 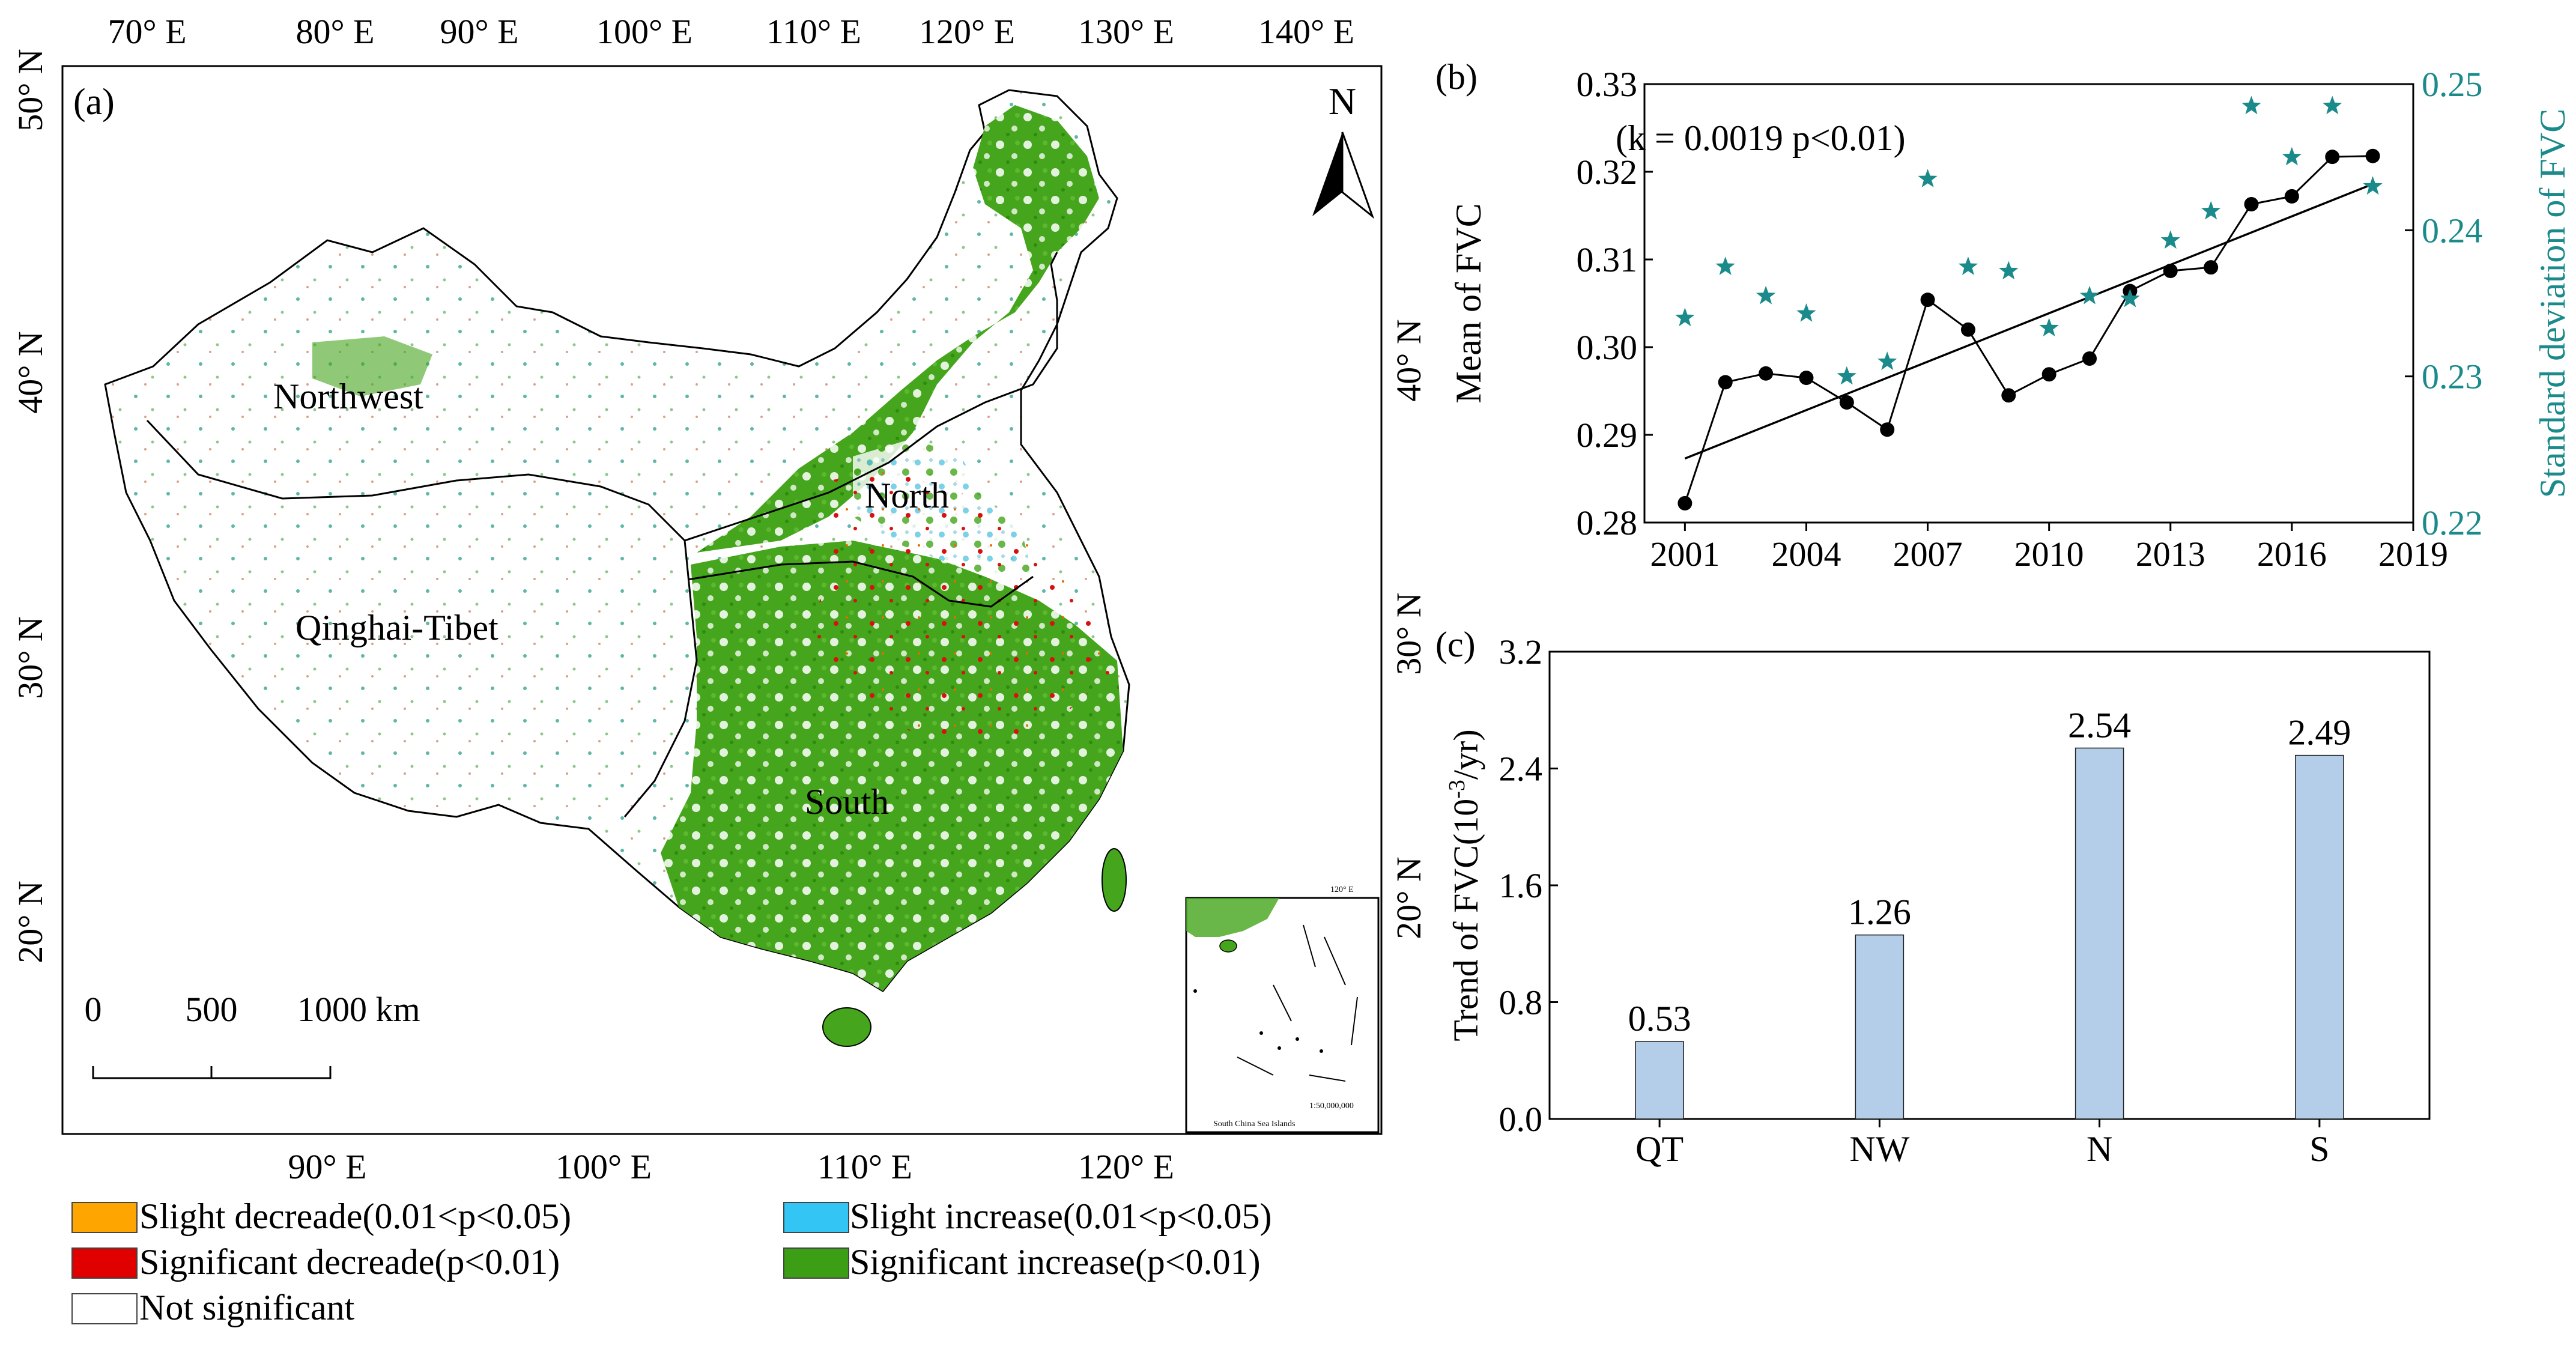 I want to click on legend-label-significant-increase: Significant increase(p<0.01), so click(x=1055, y=1262).